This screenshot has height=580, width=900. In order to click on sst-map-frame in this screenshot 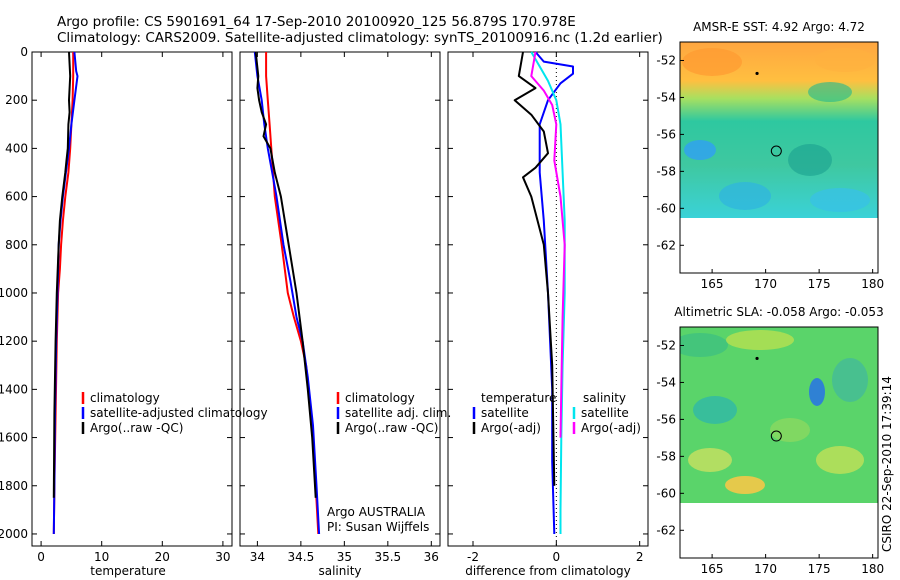, I will do `click(779, 157)`.